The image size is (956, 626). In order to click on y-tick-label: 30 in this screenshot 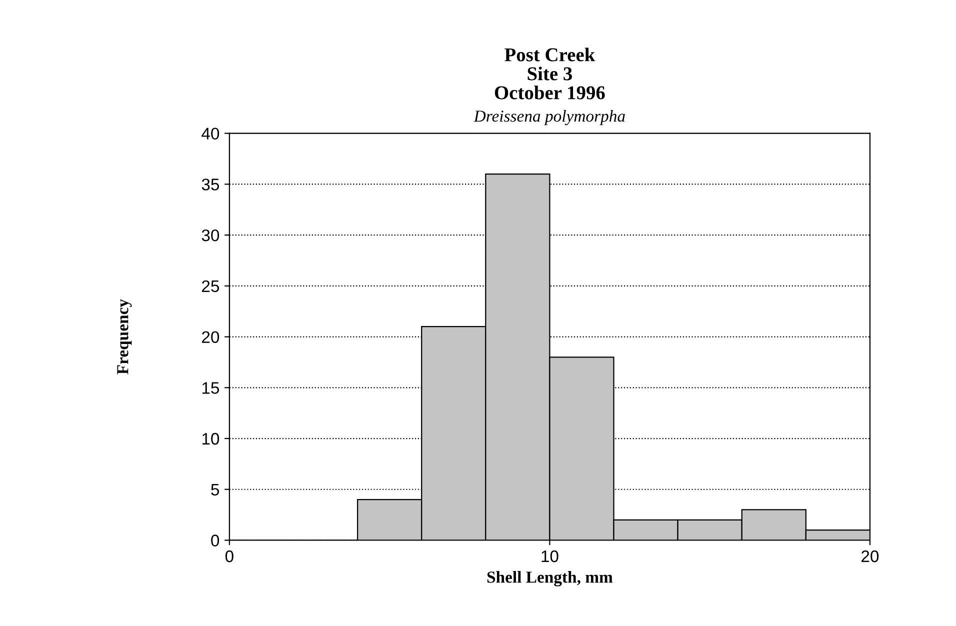, I will do `click(211, 235)`.